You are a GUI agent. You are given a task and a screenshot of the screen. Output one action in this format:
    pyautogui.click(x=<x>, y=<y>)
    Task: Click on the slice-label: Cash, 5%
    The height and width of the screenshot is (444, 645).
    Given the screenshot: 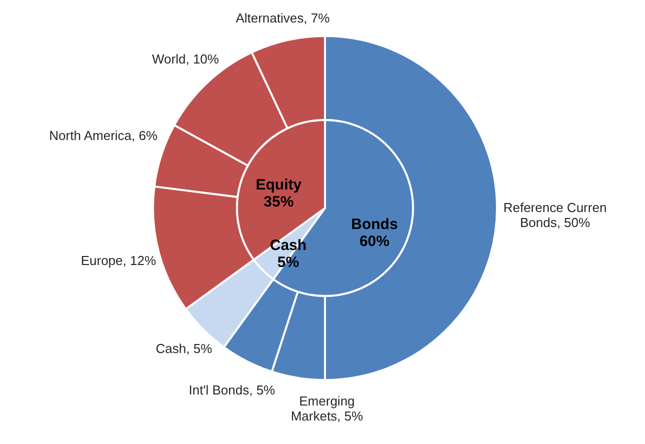 What is the action you would take?
    pyautogui.click(x=184, y=348)
    